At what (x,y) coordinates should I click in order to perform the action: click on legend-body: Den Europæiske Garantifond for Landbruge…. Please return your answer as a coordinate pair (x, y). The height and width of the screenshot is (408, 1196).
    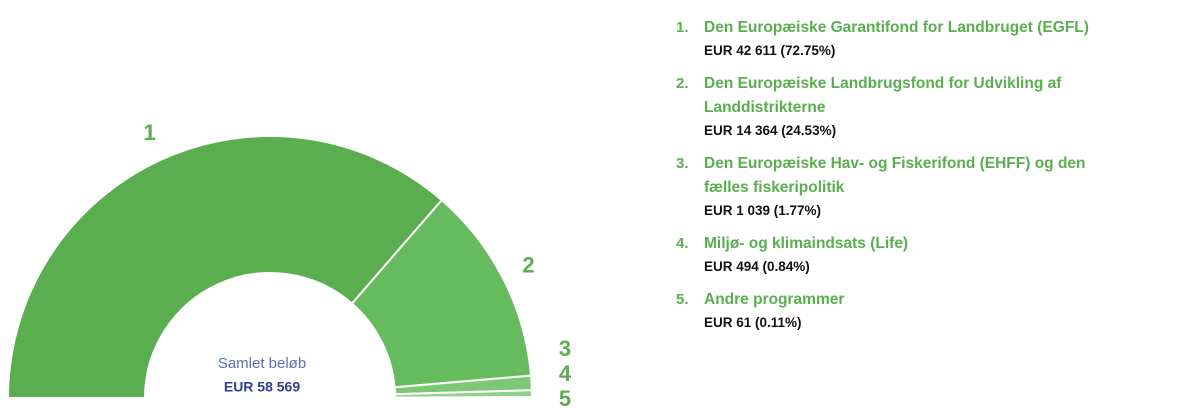
    Looking at the image, I should click on (896, 39).